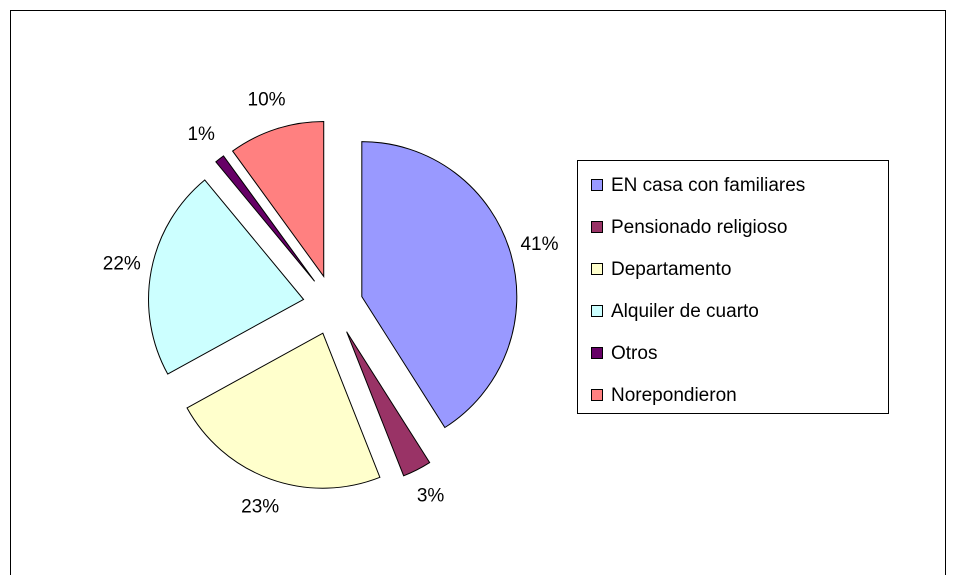  I want to click on legend-label: EN casa con familiares, so click(708, 185).